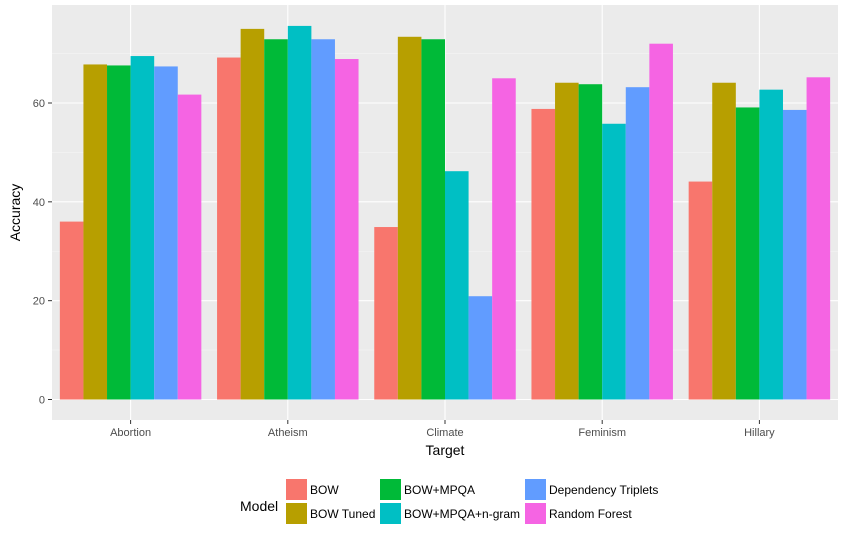 This screenshot has height=541, width=860. What do you see at coordinates (724, 241) in the screenshot?
I see `bar-hillary-bow-tuned` at bounding box center [724, 241].